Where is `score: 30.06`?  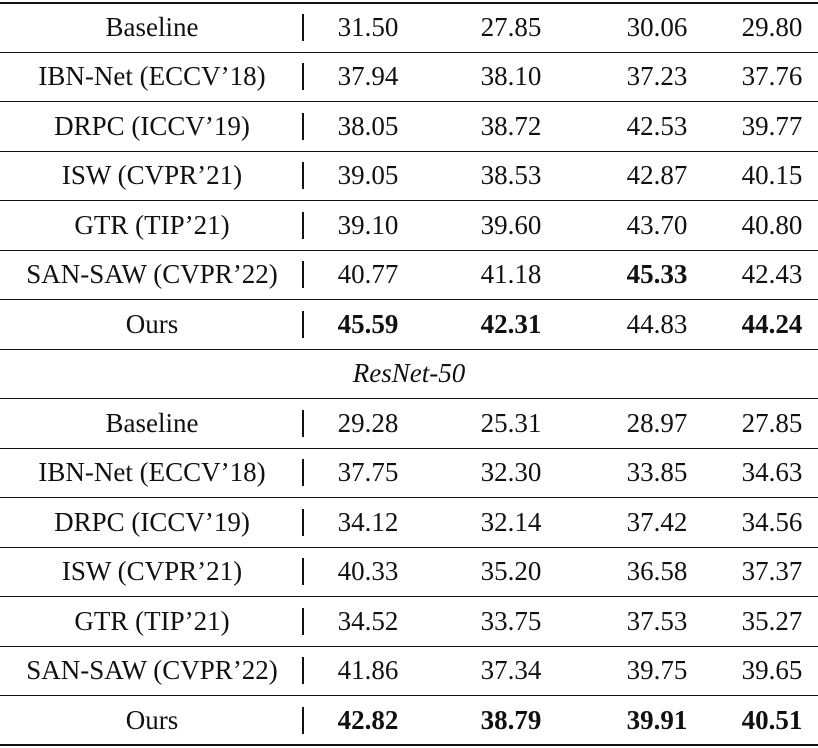 score: 30.06 is located at coordinates (657, 27).